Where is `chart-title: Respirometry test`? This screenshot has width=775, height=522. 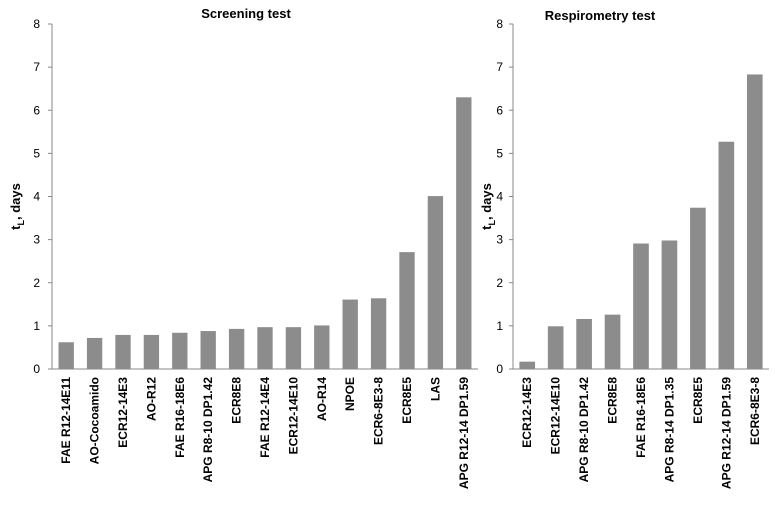 chart-title: Respirometry test is located at coordinates (600, 15).